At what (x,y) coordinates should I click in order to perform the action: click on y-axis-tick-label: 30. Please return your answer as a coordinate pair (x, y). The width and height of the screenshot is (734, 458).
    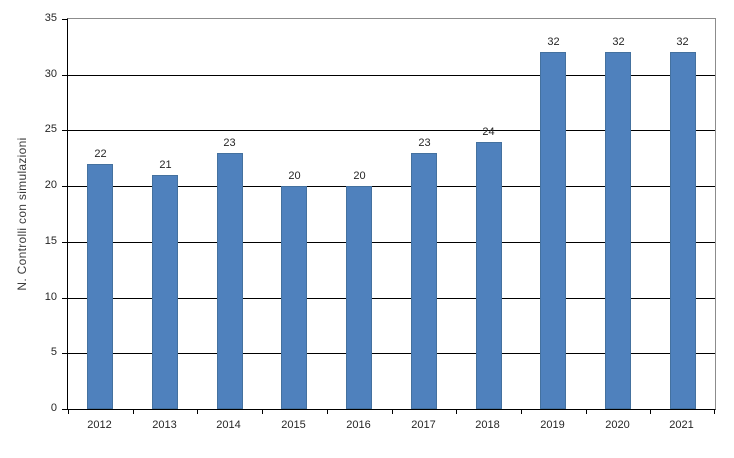
    Looking at the image, I should click on (50, 74).